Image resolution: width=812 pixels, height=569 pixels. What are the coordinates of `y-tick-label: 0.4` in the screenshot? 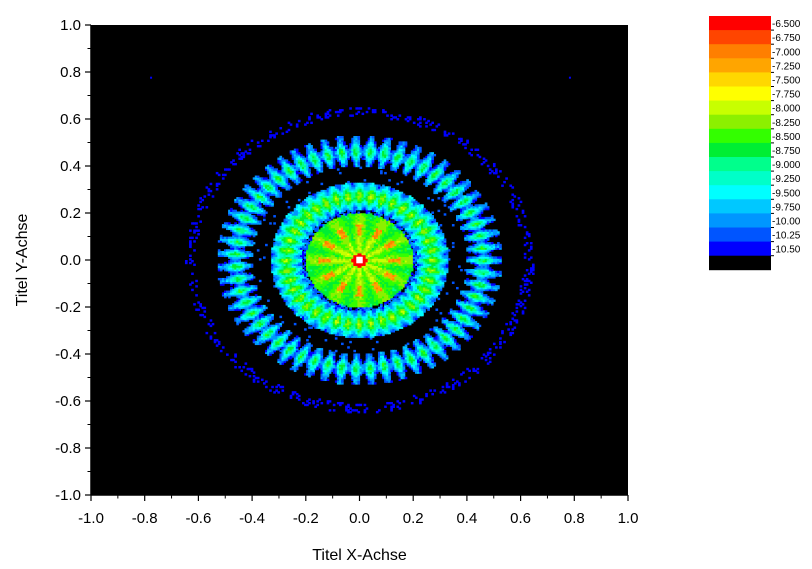 It's located at (70, 166).